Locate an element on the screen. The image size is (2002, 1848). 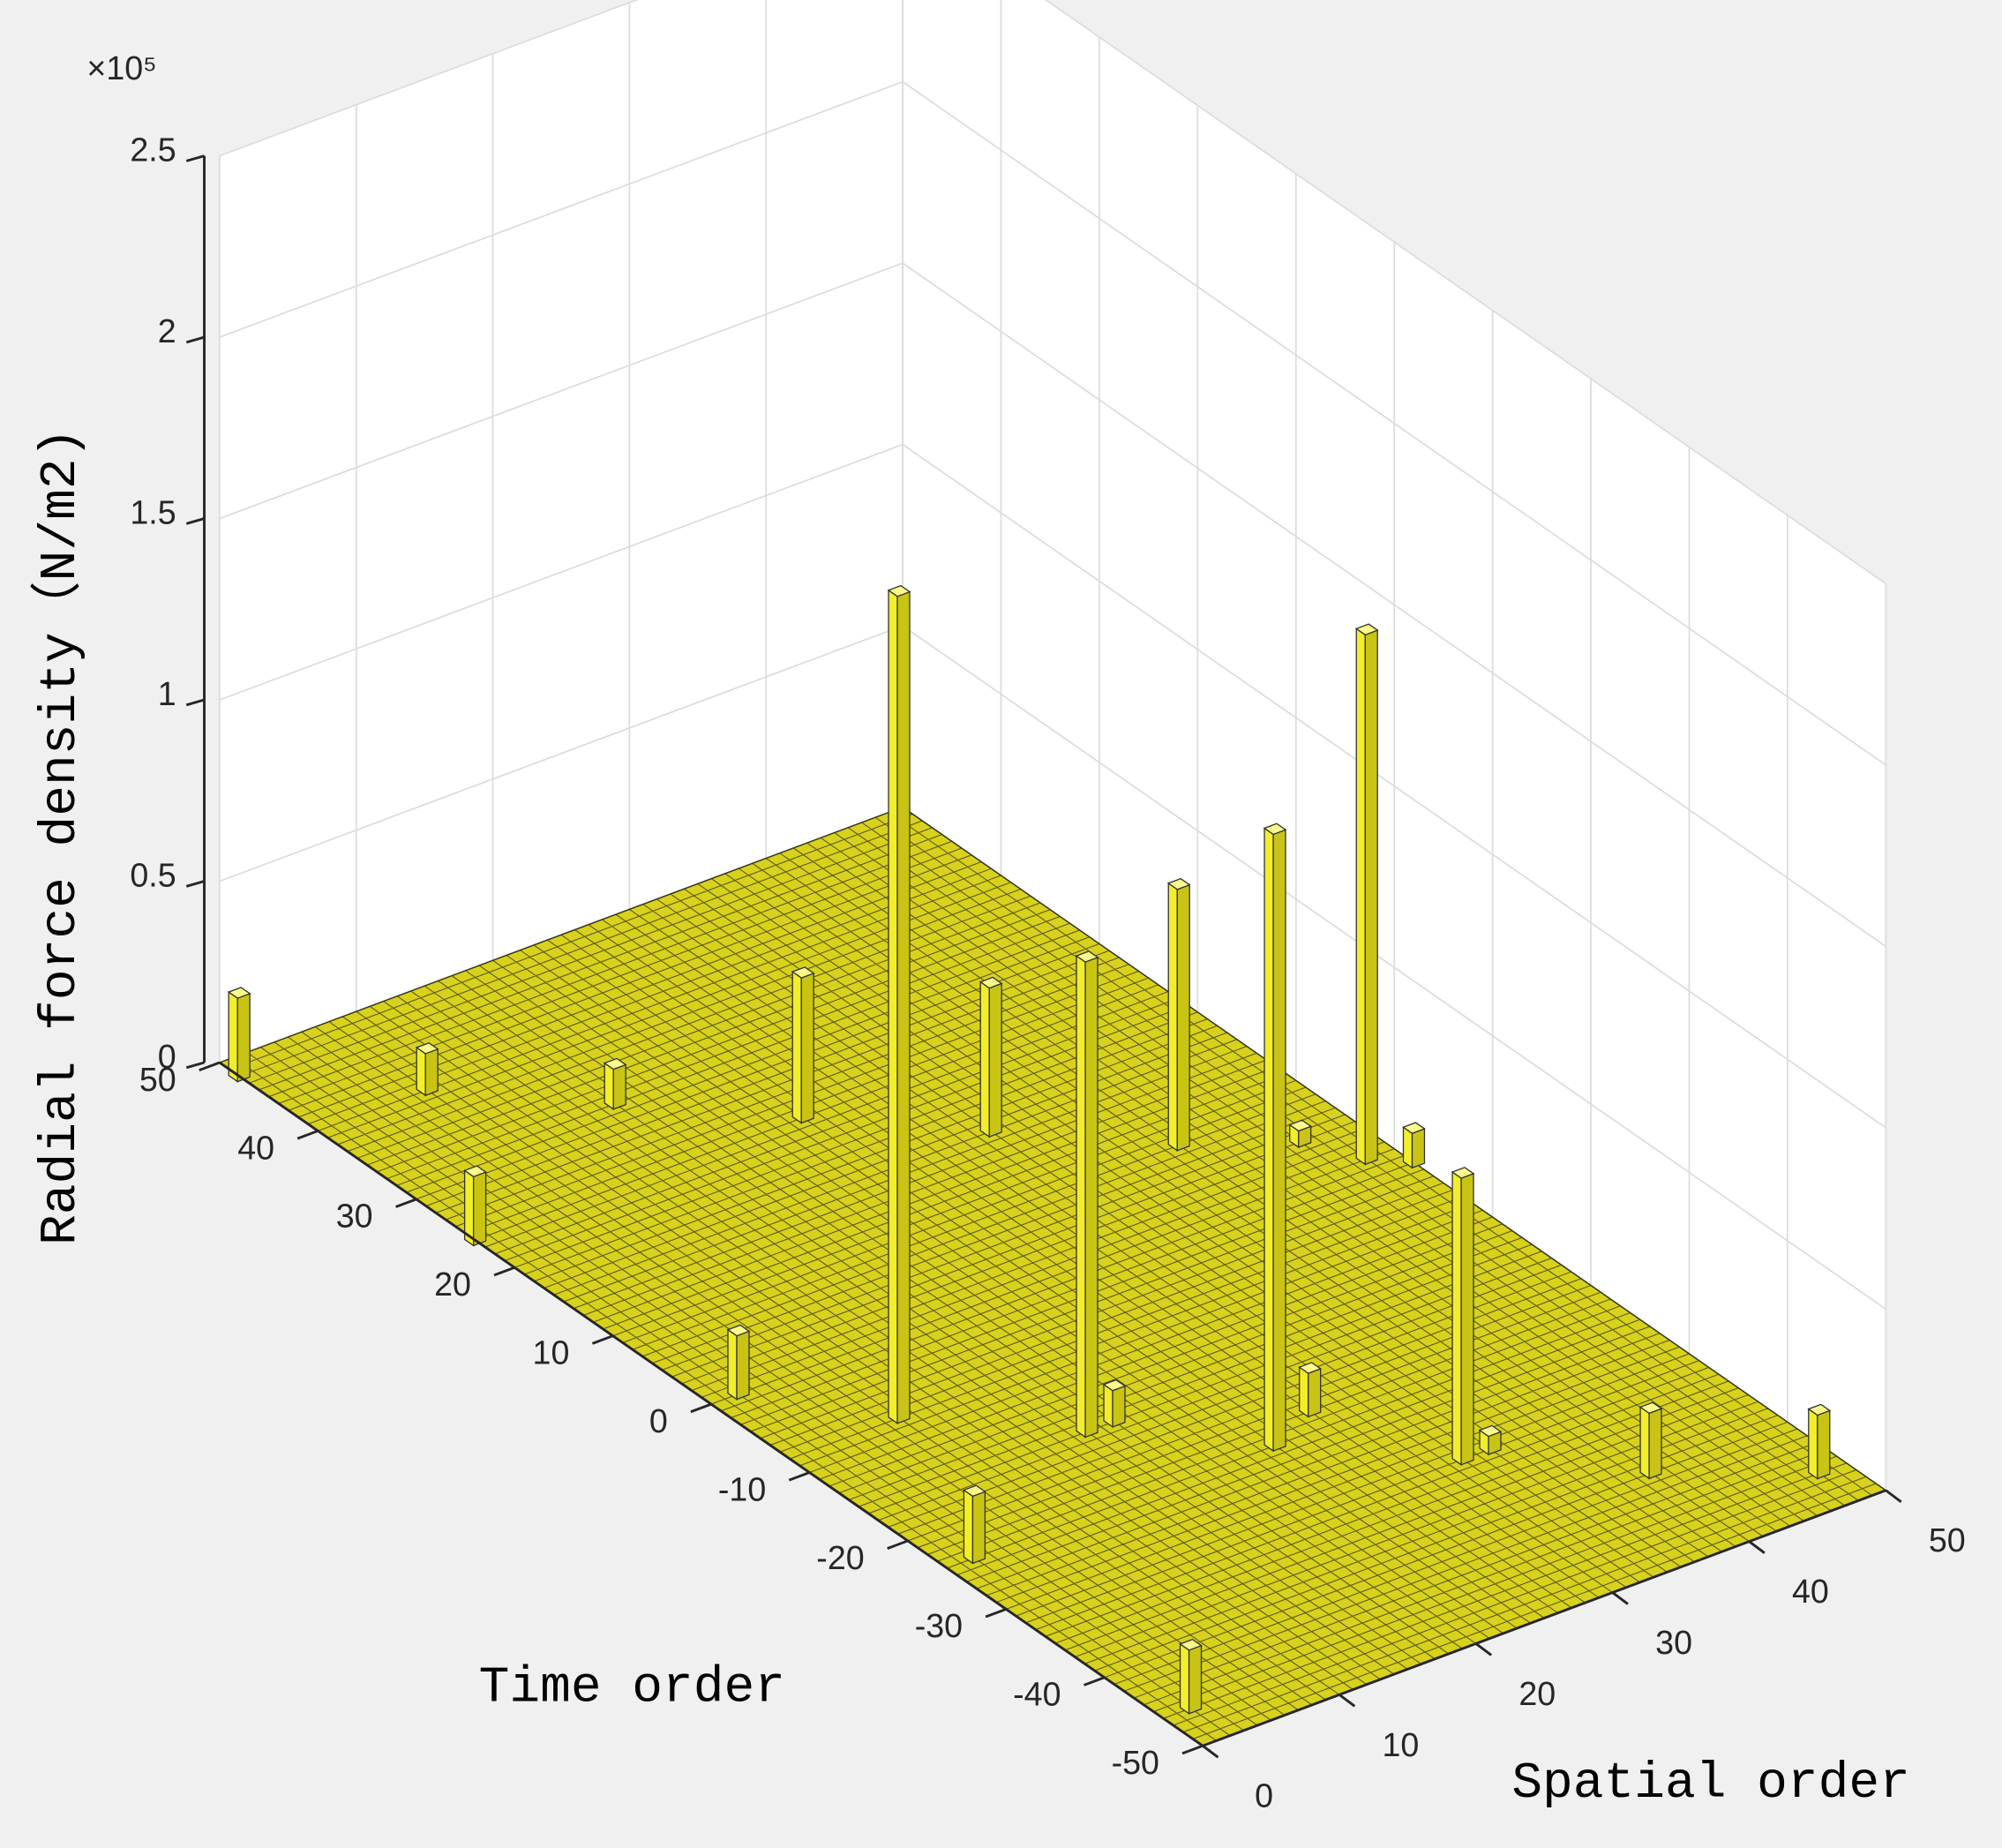
x-axis-title: Time order is located at coordinates (632, 1689).